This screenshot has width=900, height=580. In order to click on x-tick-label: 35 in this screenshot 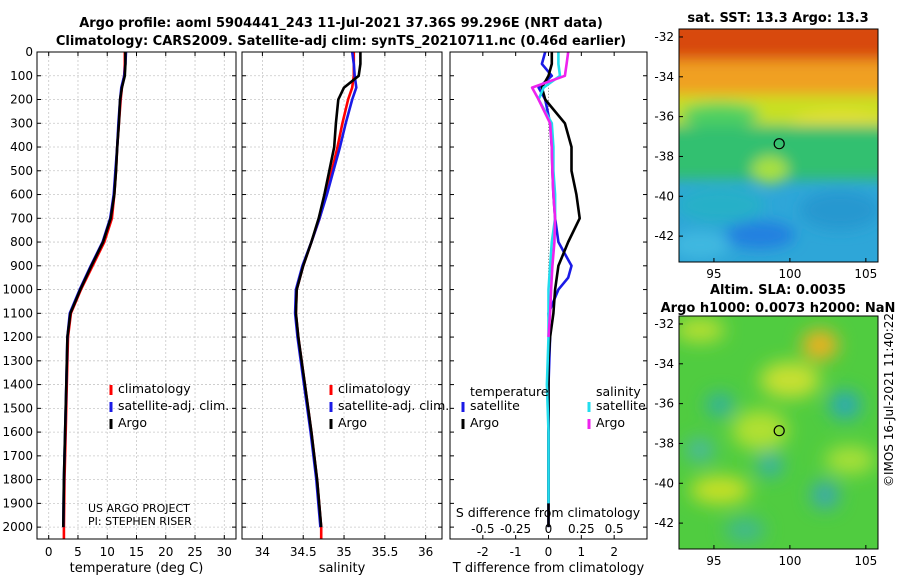, I will do `click(343, 552)`.